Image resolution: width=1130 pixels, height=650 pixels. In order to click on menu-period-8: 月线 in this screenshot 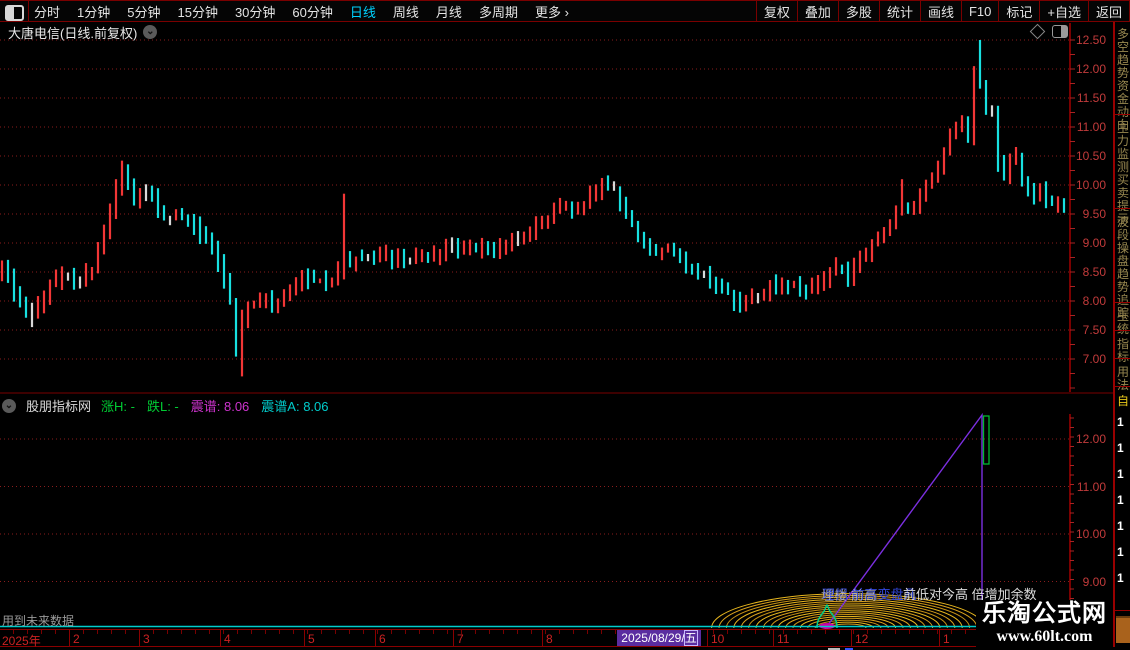, I will do `click(448, 12)`.